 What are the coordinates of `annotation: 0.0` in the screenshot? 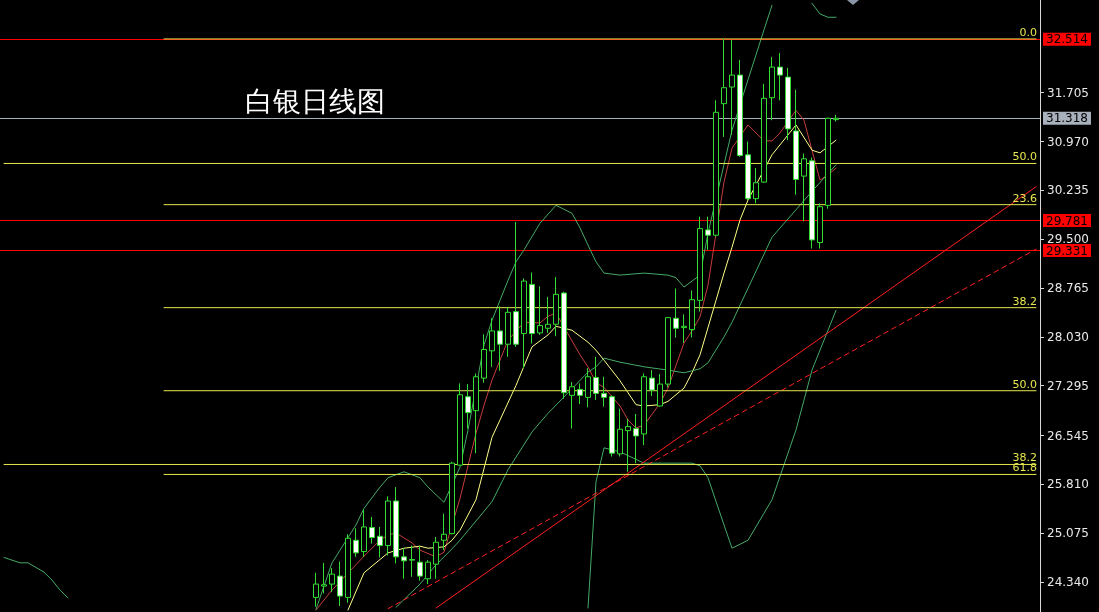 It's located at (1028, 32).